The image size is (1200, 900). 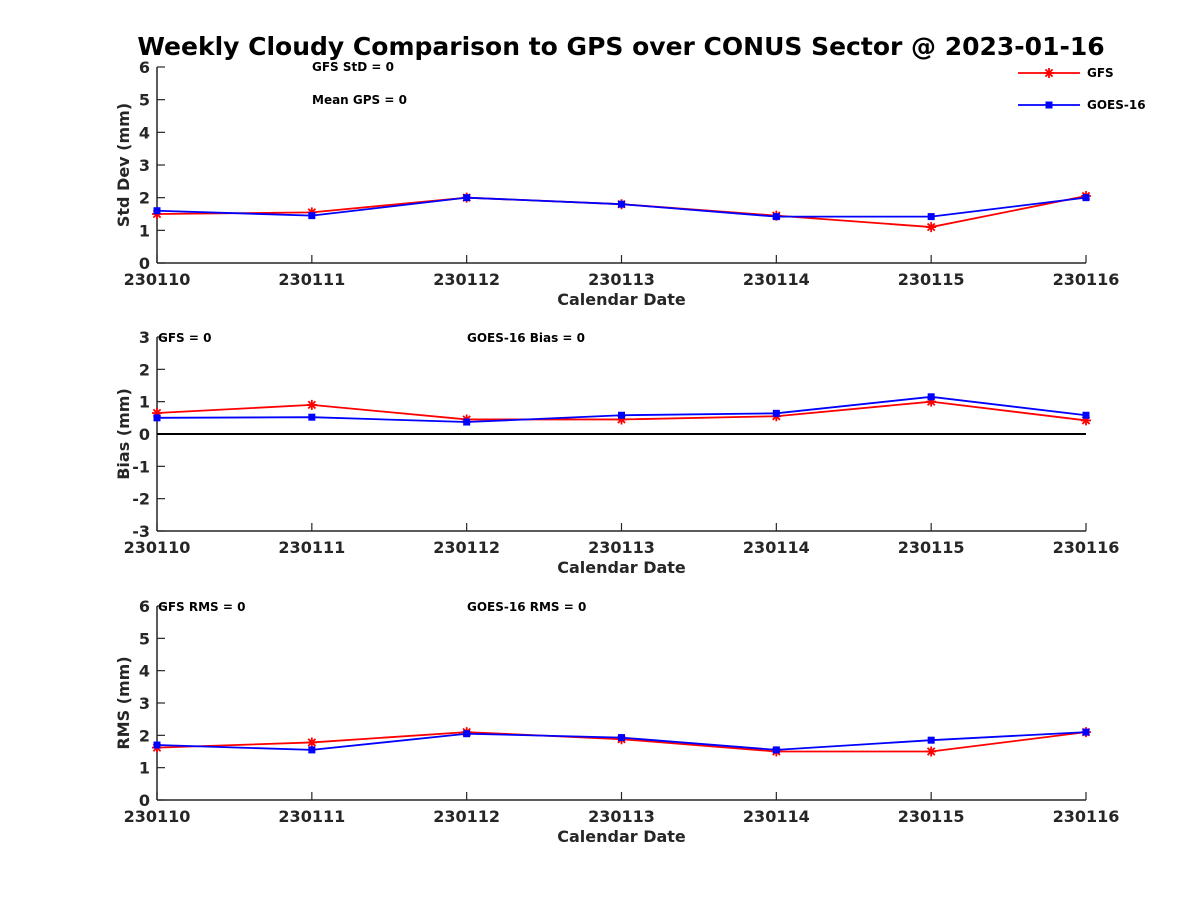 I want to click on legend-label: GOES-16, so click(x=1116, y=105).